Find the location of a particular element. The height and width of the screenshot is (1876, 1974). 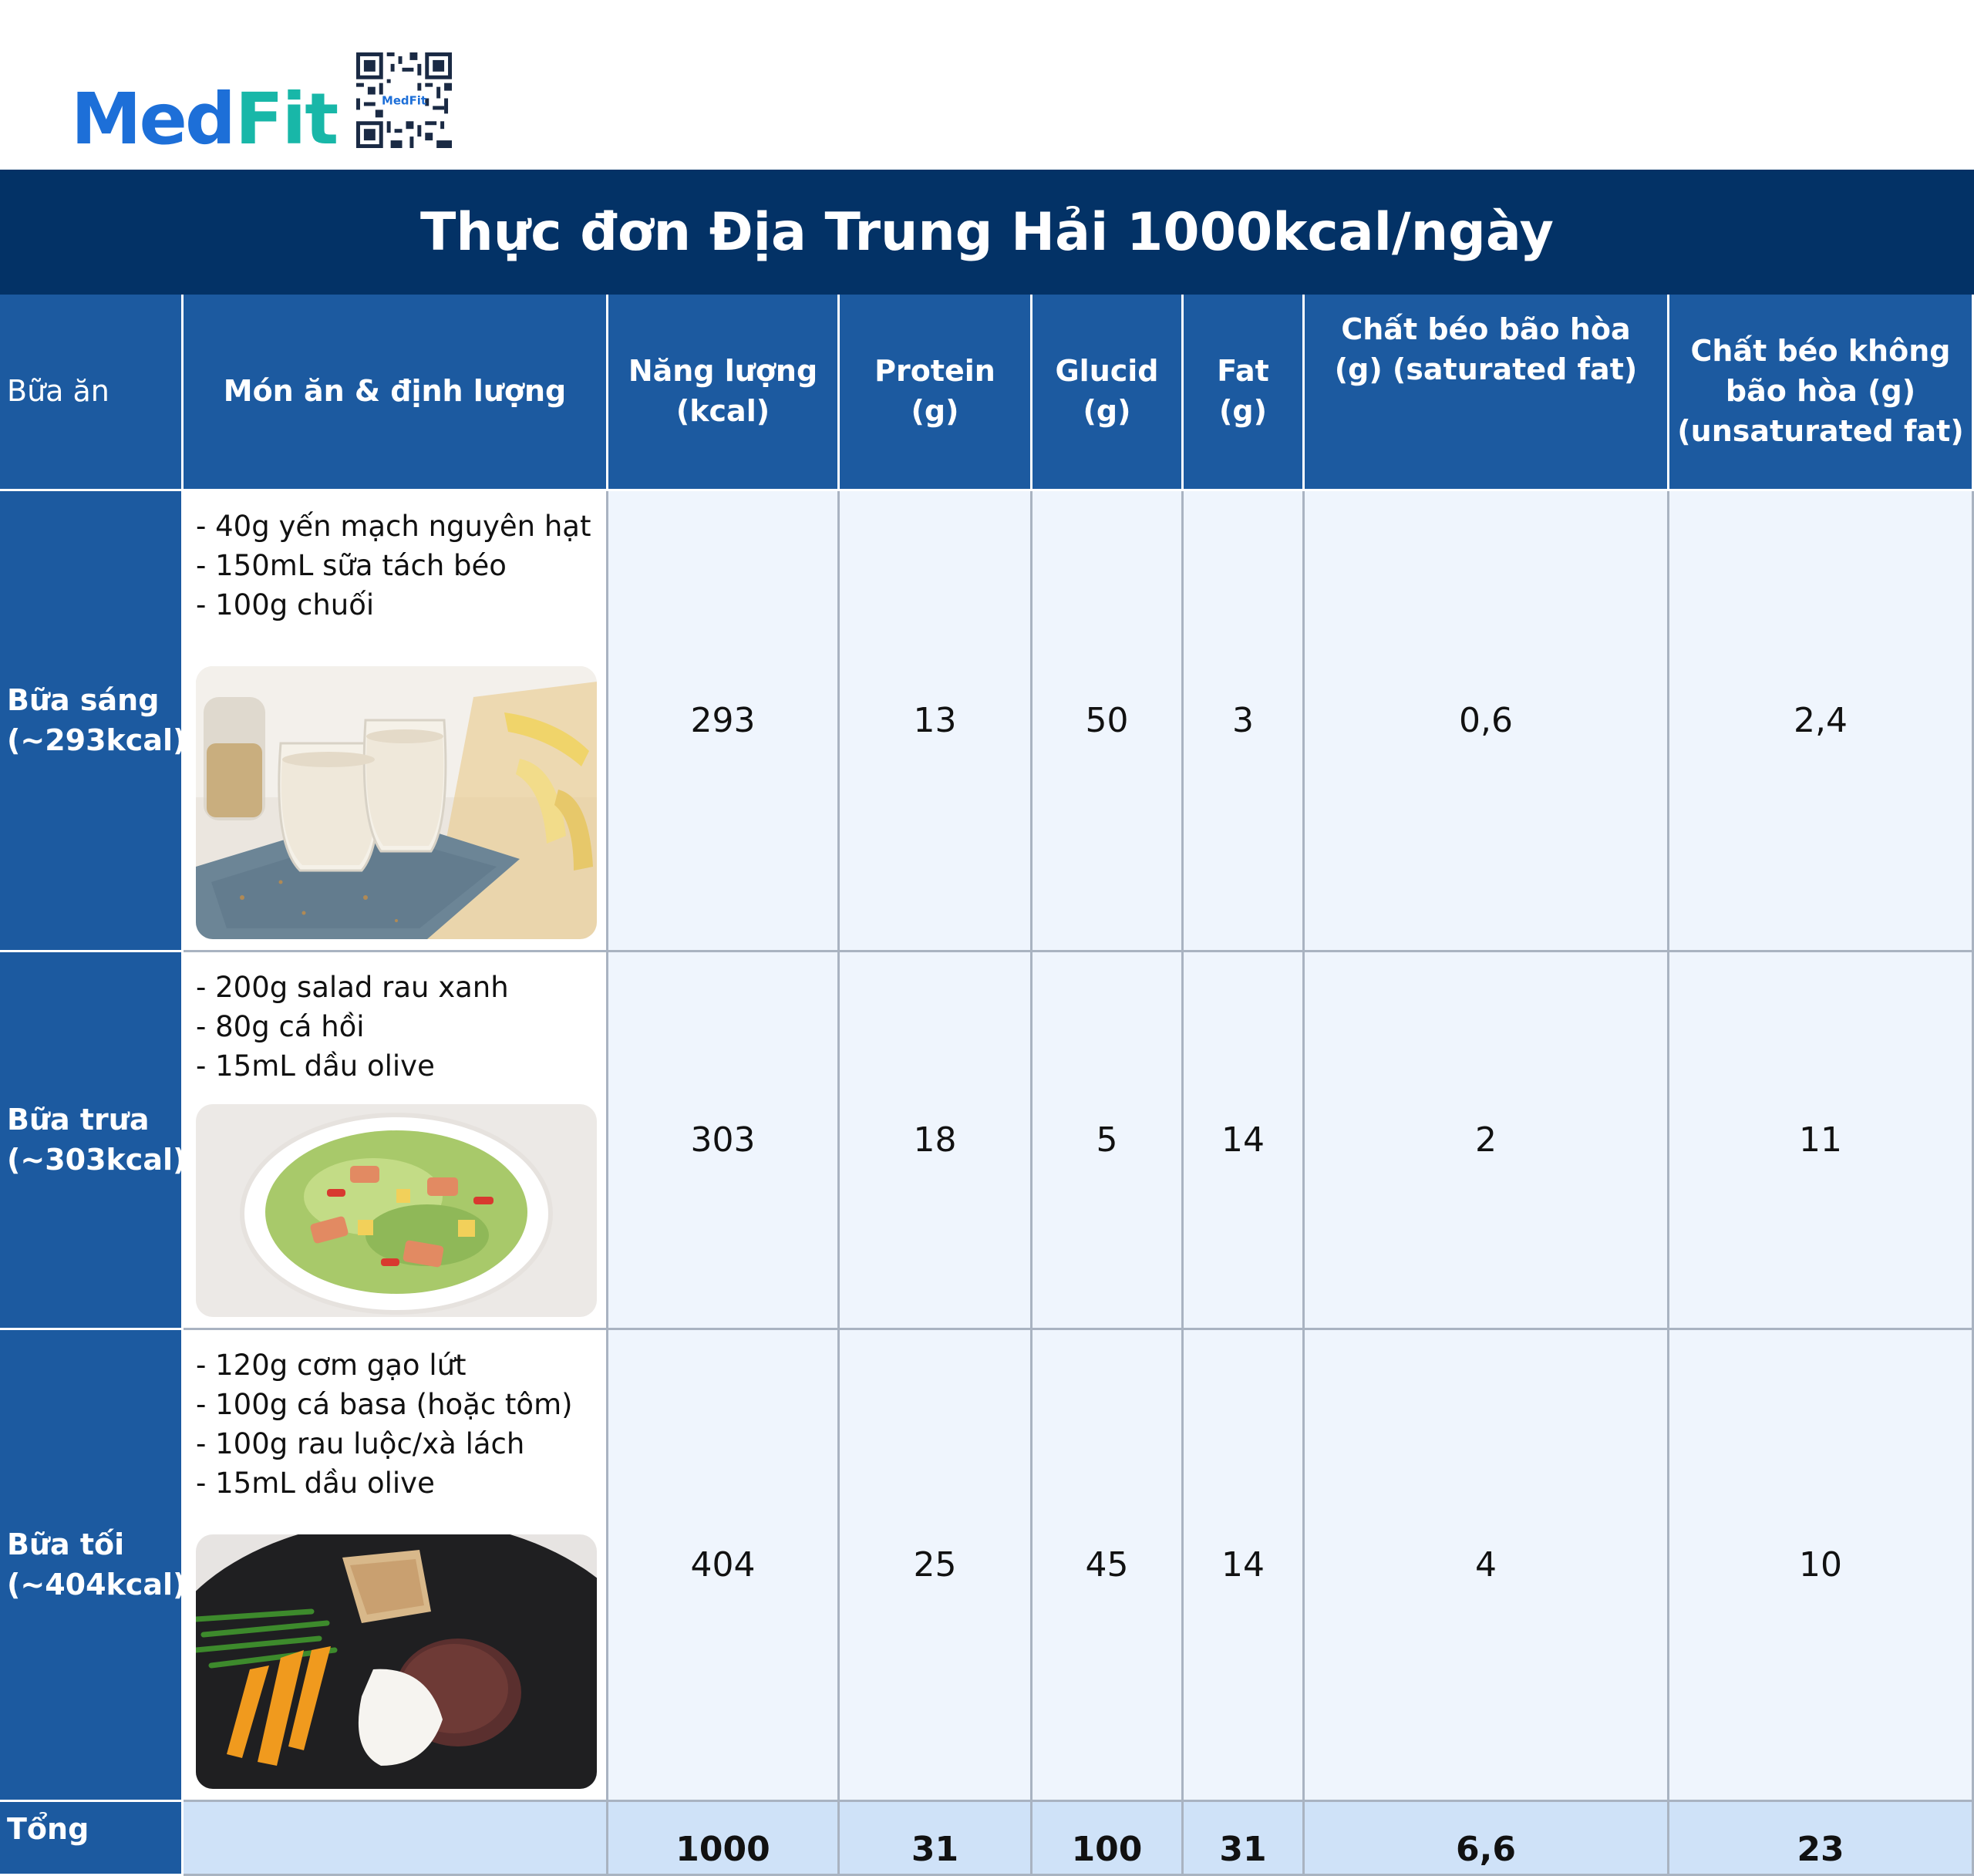

header-meal: Bữa ăn is located at coordinates (92, 393).